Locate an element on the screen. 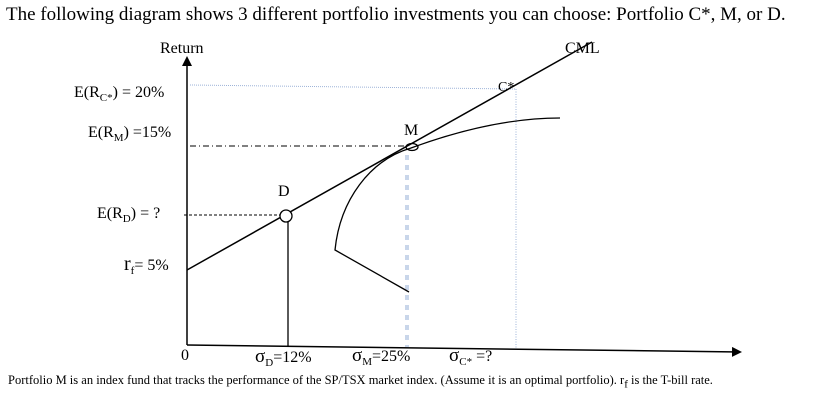  origin-label: 0 is located at coordinates (185, 355).